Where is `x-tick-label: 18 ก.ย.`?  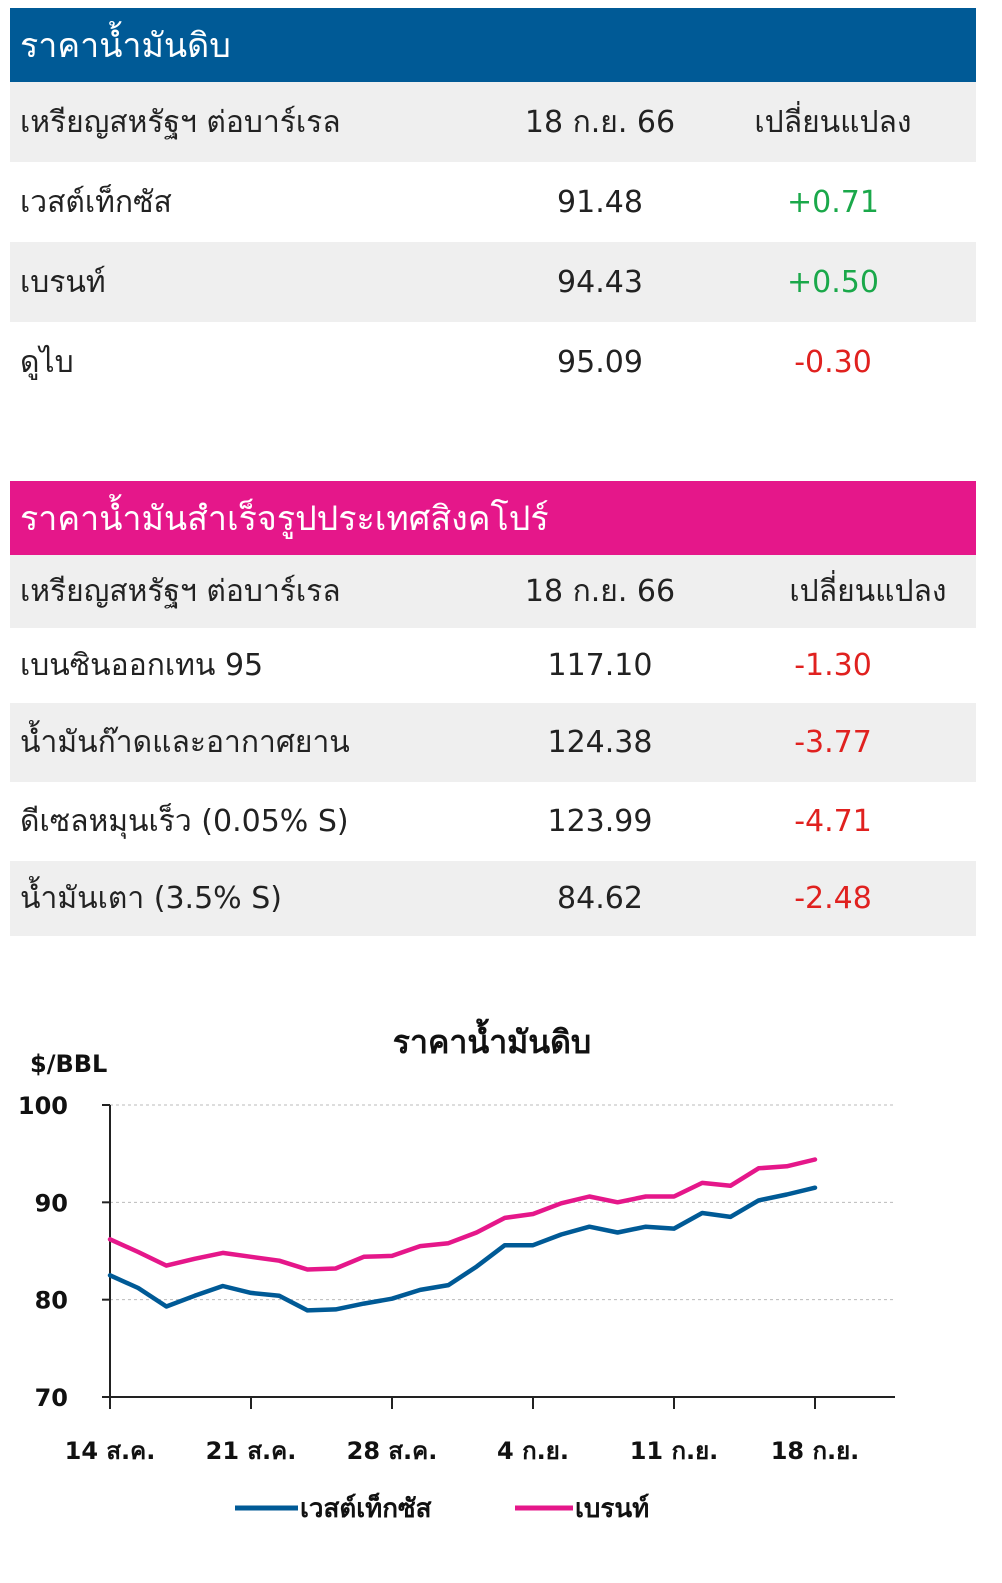
x-tick-label: 18 ก.ย. is located at coordinates (815, 1451).